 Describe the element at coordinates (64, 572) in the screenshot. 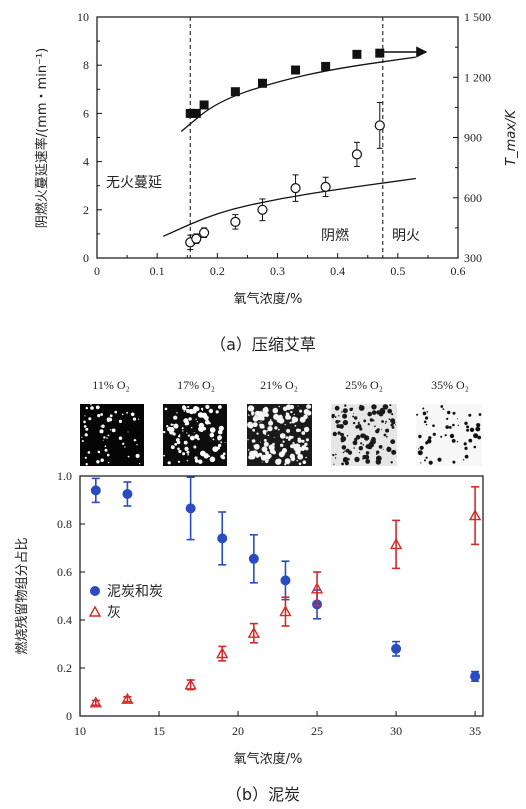

I see `y-tick-label-b: 0.6` at that location.